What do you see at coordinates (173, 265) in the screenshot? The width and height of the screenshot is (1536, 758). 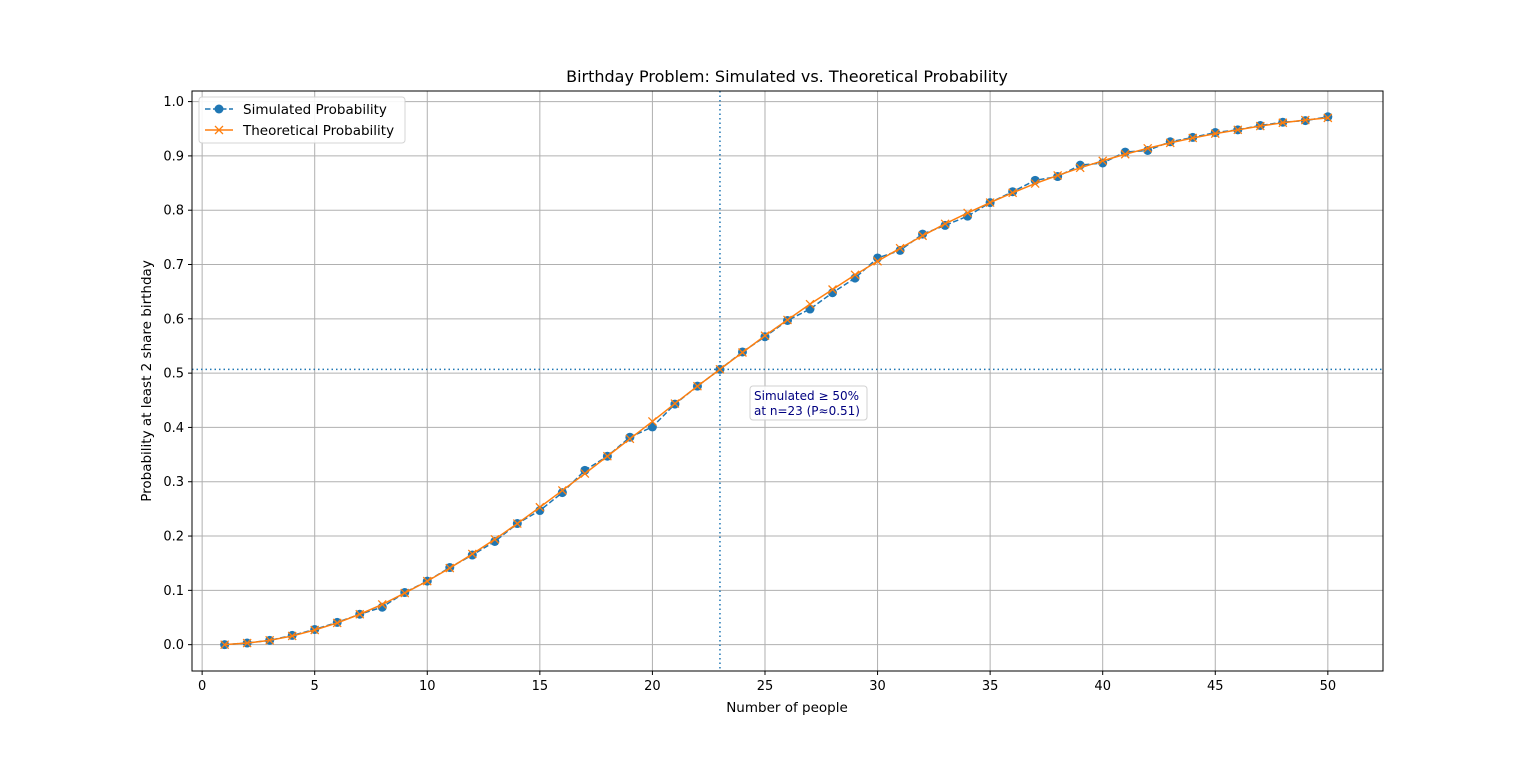 I see `y-tick-label: 0.7` at bounding box center [173, 265].